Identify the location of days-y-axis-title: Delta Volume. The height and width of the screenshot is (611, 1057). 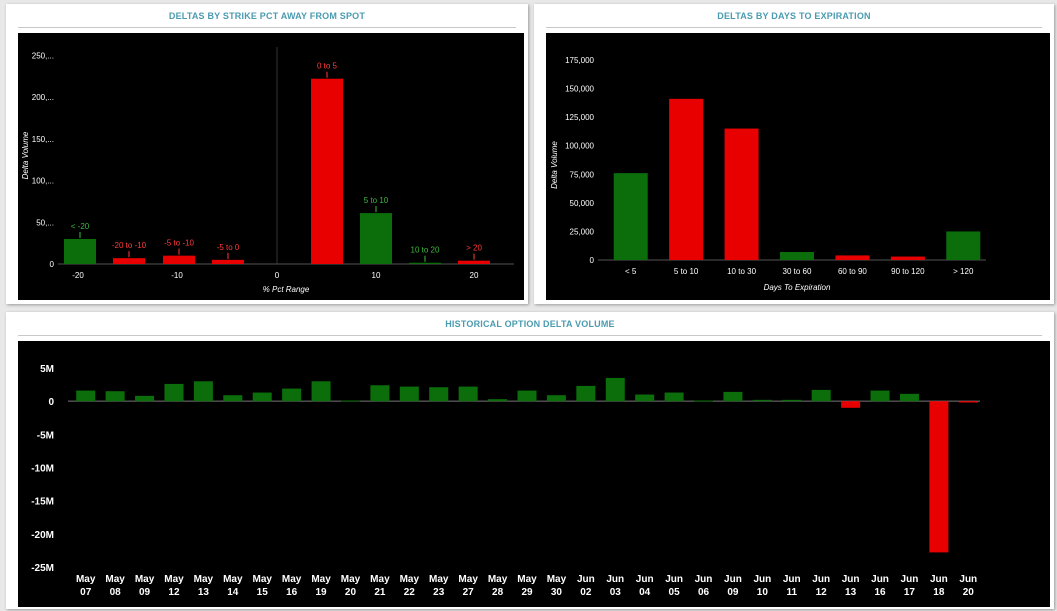
(554, 165).